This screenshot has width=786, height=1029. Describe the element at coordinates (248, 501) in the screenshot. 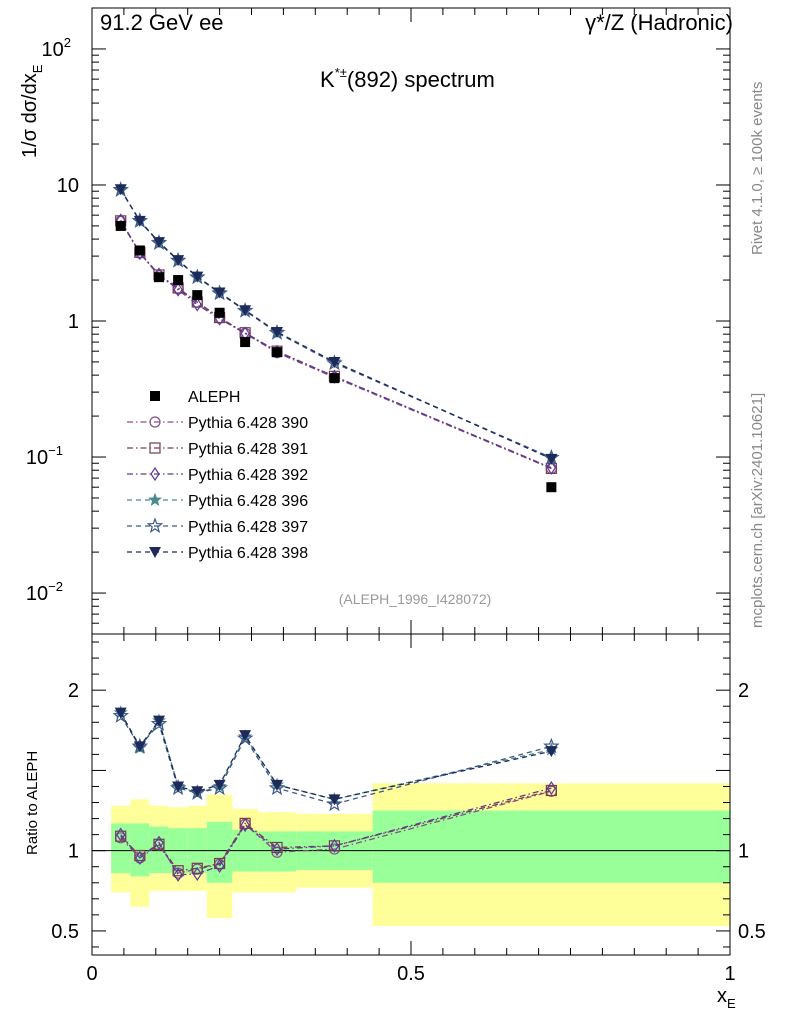

I see `legend-label: Pythia 6.428 396` at that location.